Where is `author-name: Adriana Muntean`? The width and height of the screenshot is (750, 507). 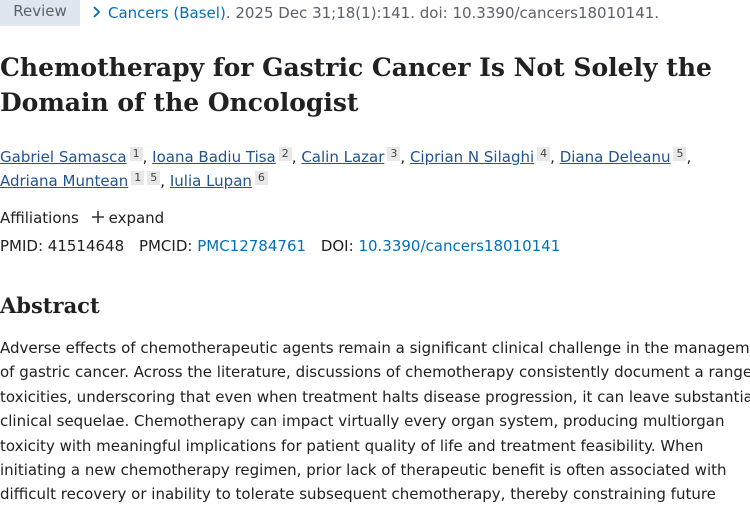
author-name: Adriana Muntean is located at coordinates (64, 181).